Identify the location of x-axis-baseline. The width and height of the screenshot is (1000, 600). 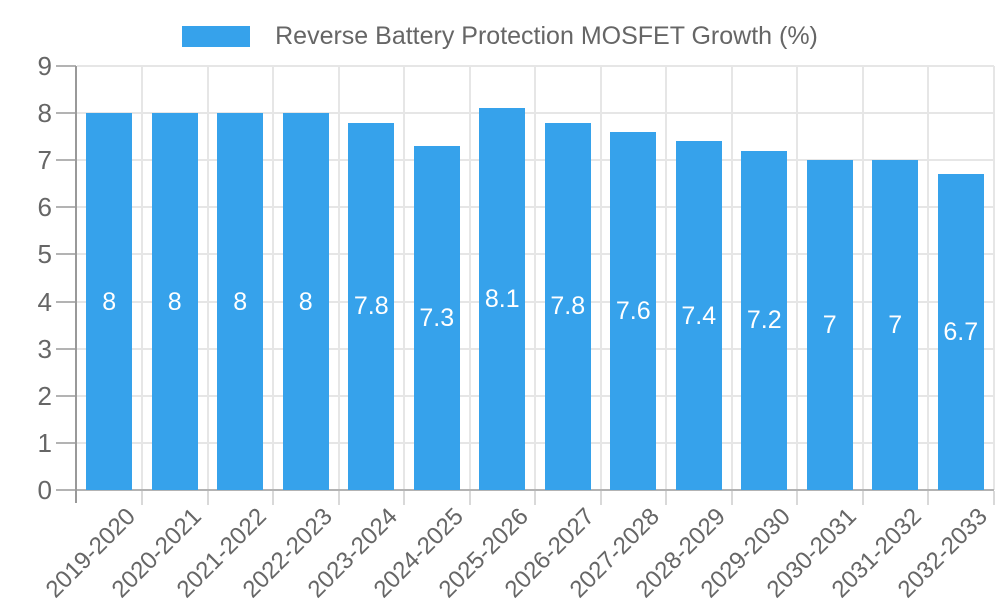
(525, 490).